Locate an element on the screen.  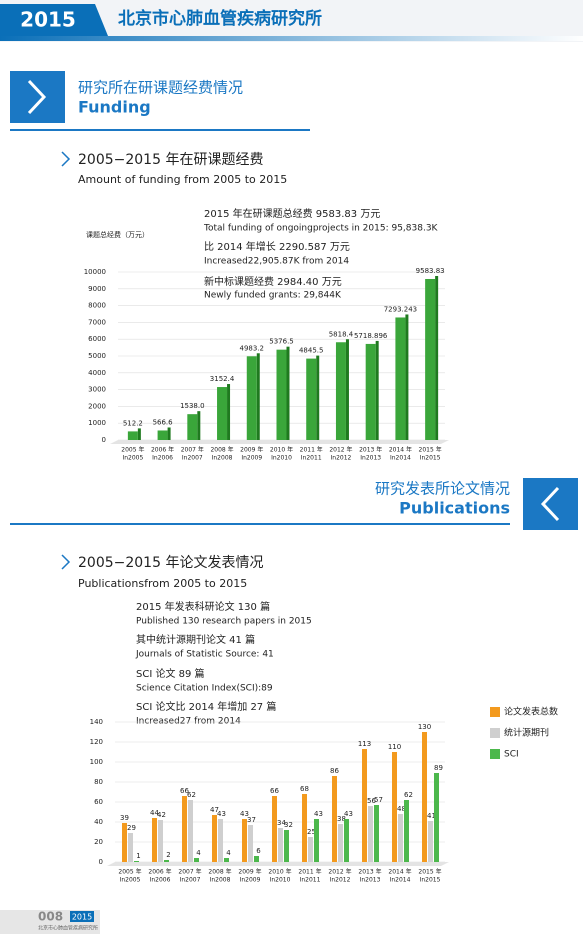
value-label: 34 is located at coordinates (281, 823).